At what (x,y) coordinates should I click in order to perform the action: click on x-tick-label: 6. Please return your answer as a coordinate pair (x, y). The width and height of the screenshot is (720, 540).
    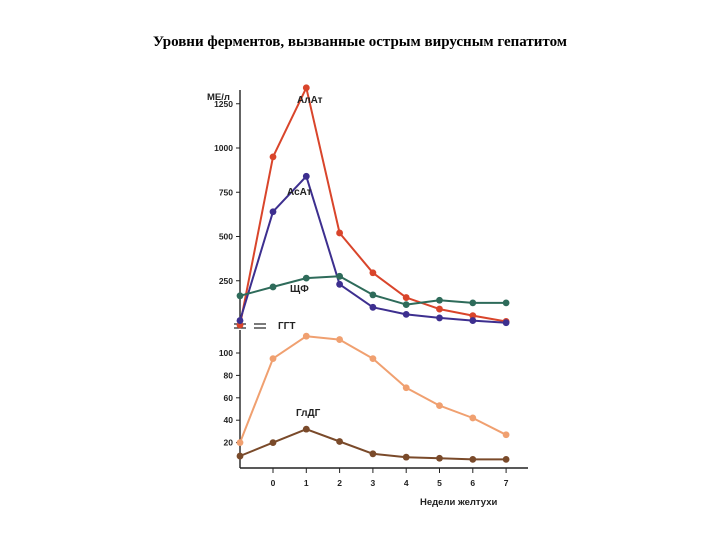
    Looking at the image, I should click on (472, 483).